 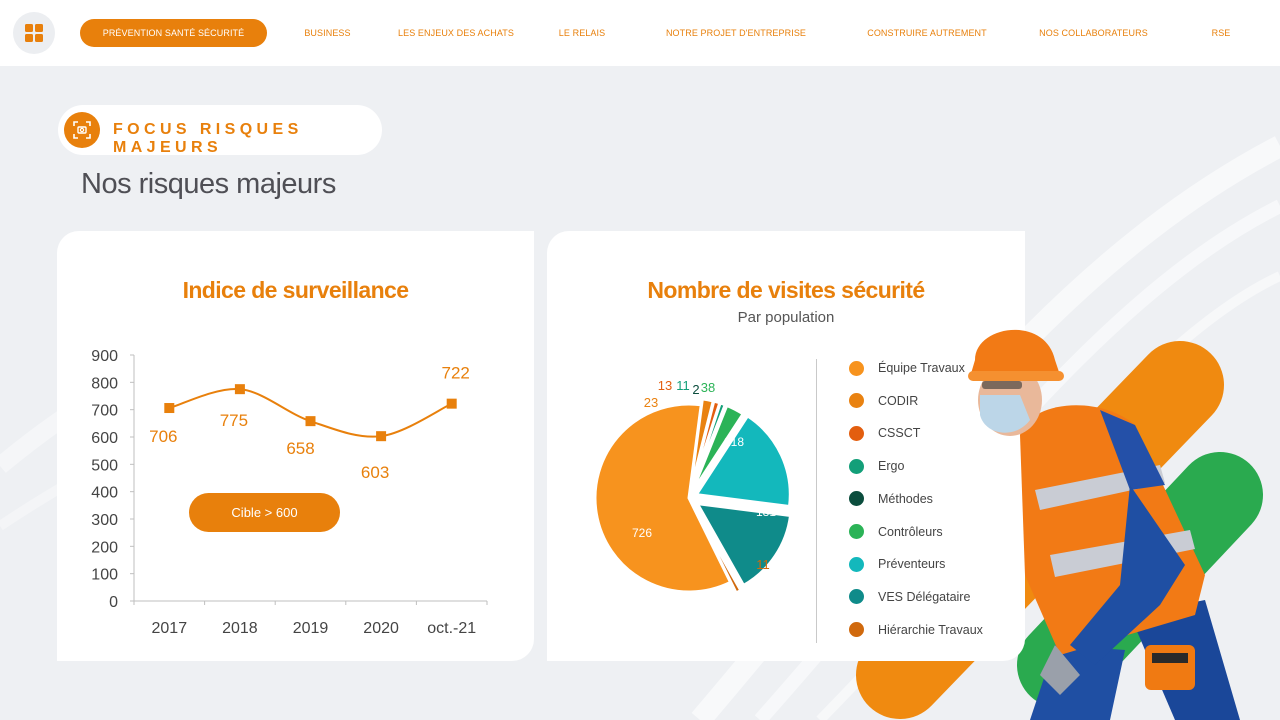 What do you see at coordinates (1221, 33) in the screenshot?
I see `nav-item-rse: RSE` at bounding box center [1221, 33].